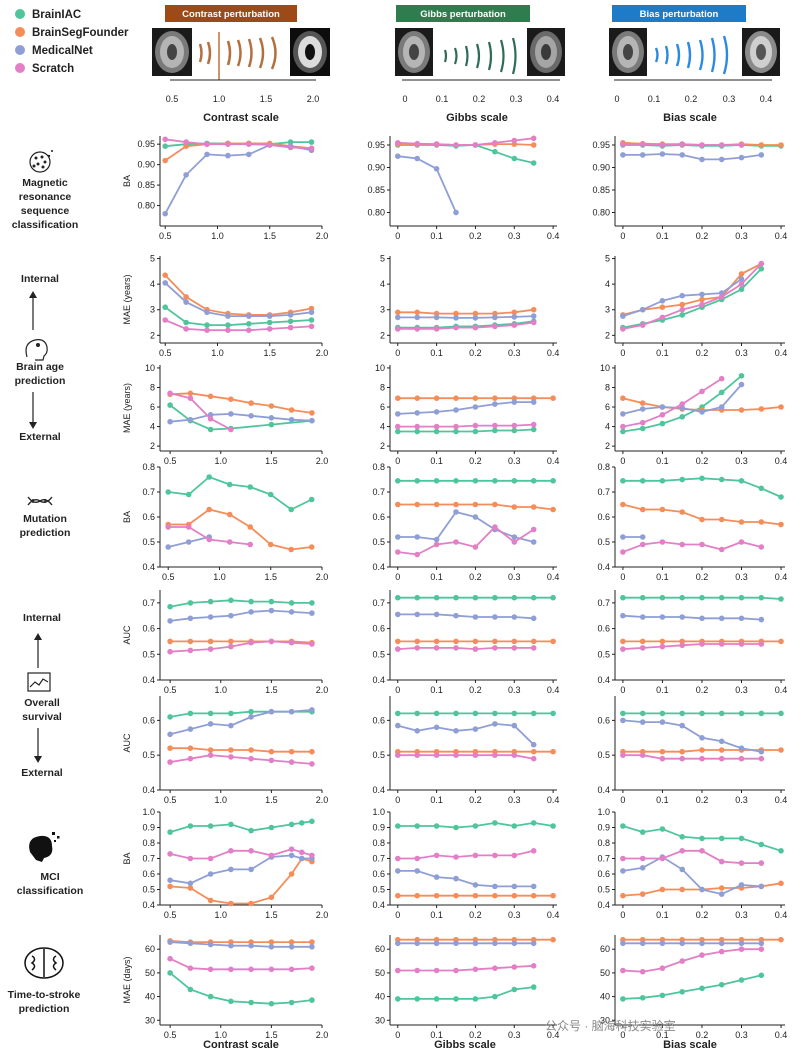  I want to click on y-tick-label: 5, so click(607, 259).